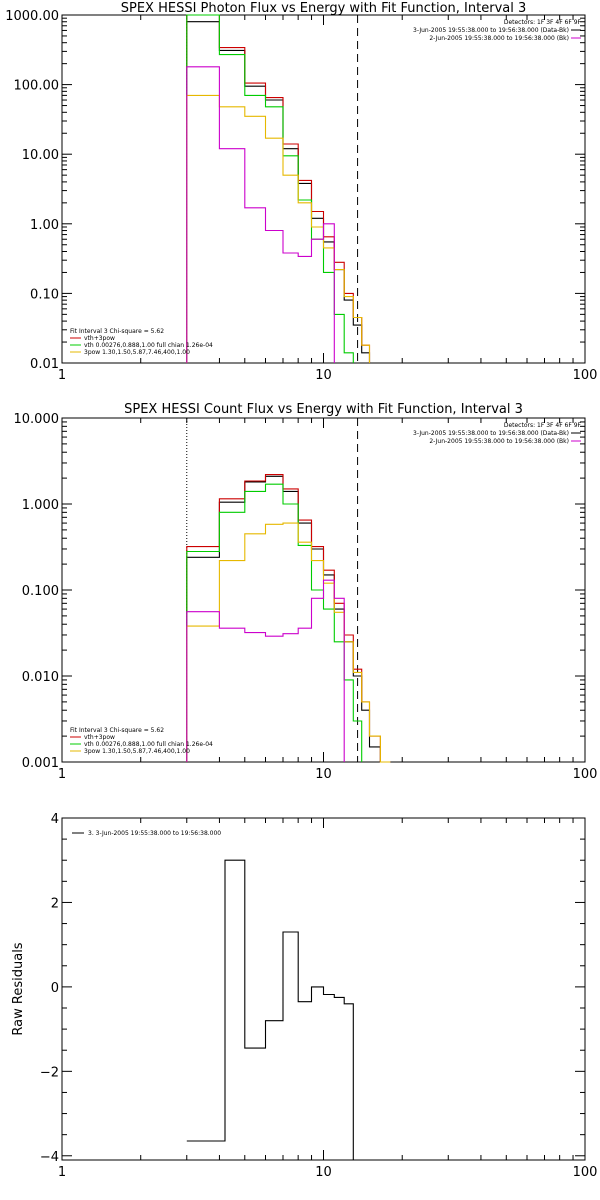 The width and height of the screenshot is (600, 1200). I want to click on y-tick-label: 0.01, so click(44, 364).